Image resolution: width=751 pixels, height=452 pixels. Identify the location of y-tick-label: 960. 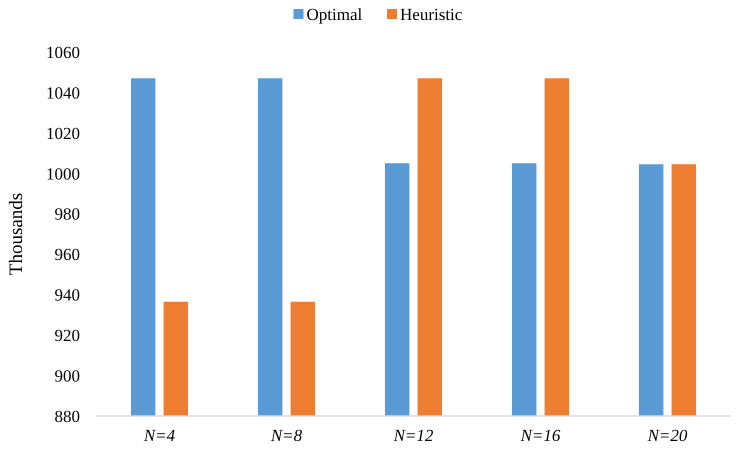
(67, 254).